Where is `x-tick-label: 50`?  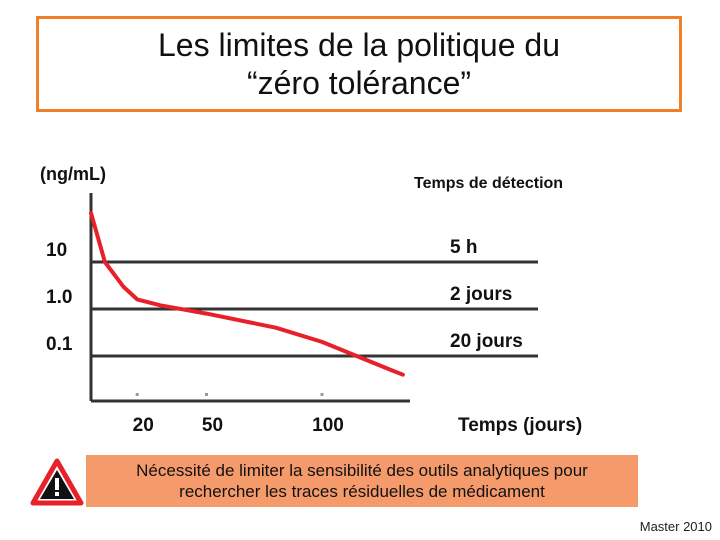
x-tick-label: 50 is located at coordinates (212, 425).